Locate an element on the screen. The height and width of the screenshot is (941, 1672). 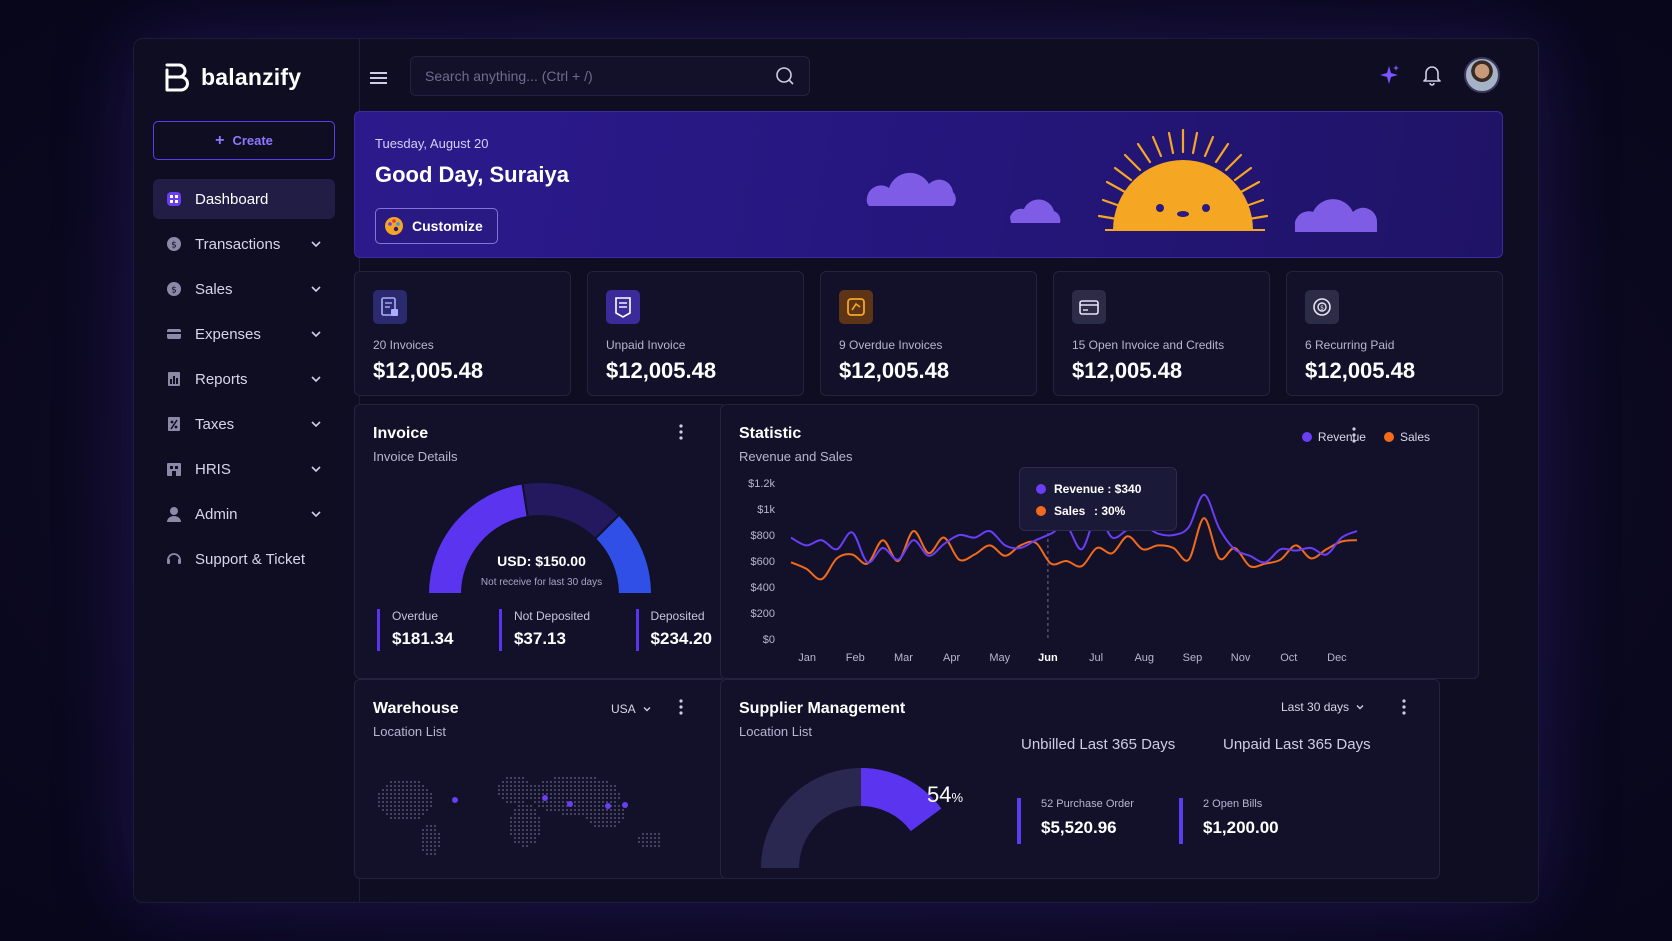
gauge-segment-deposited is located at coordinates (623, 554).